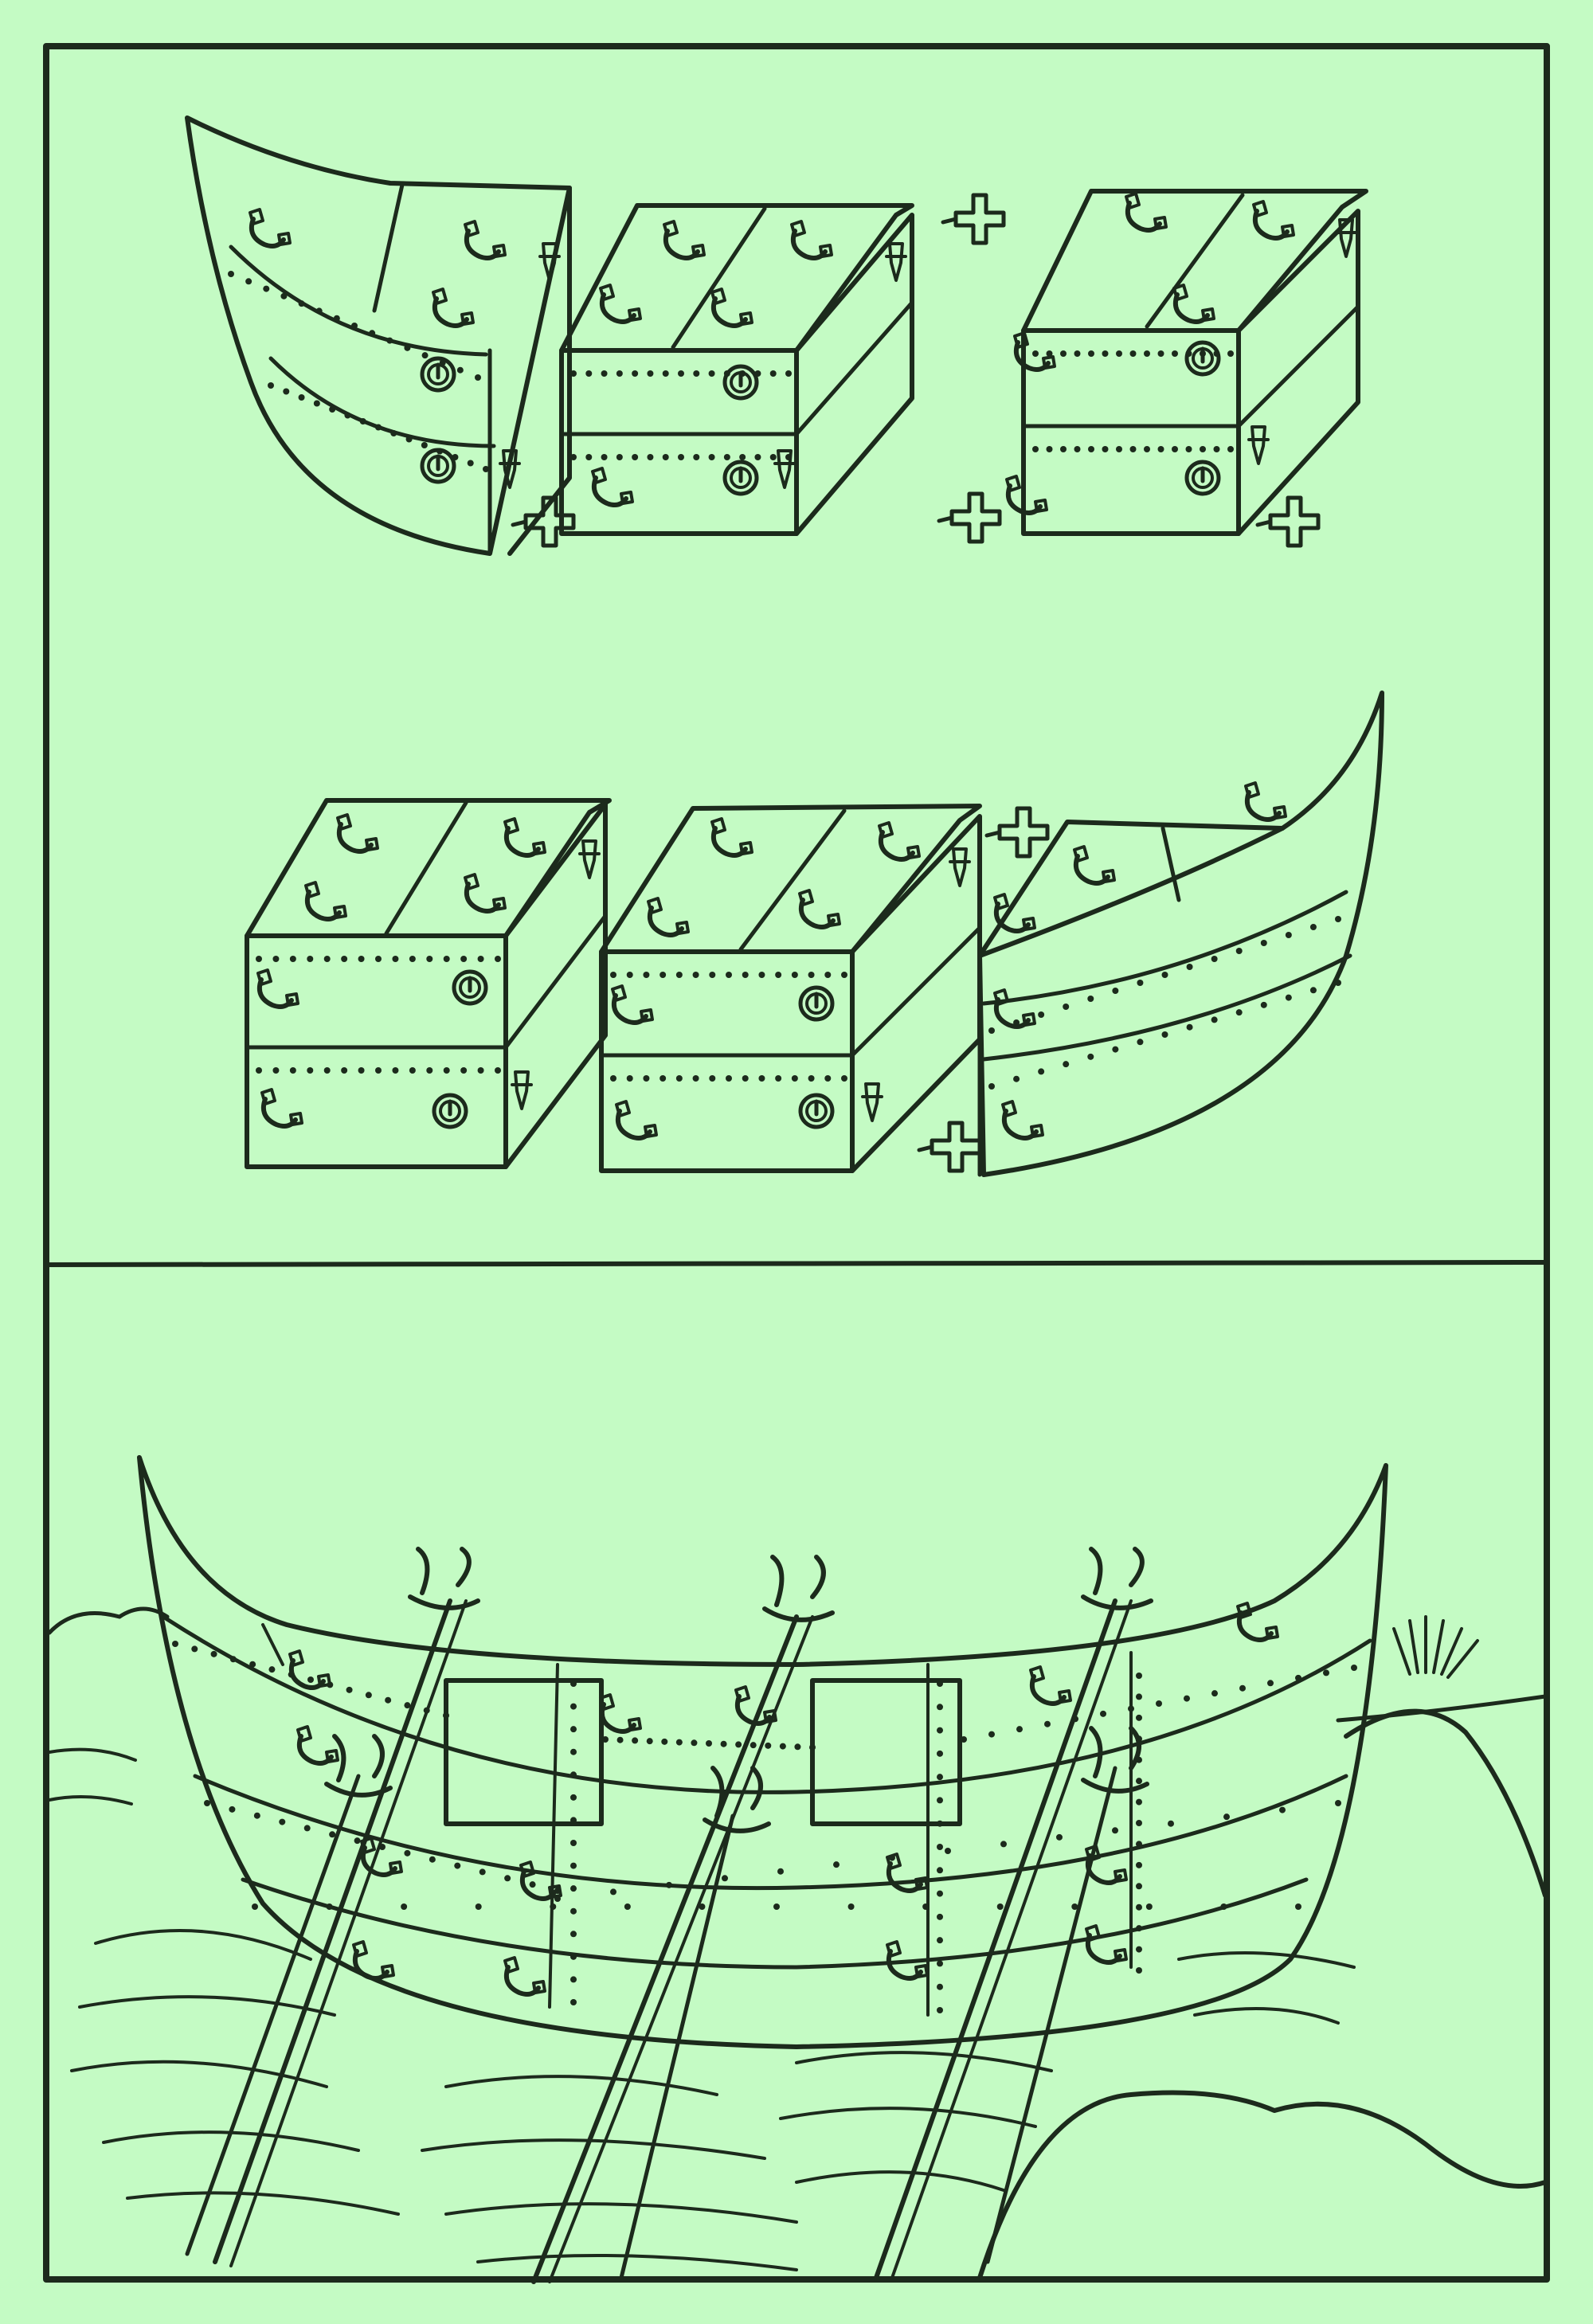 The image size is (1593, 2324). I want to click on box-section-top-right, so click(1153, 367).